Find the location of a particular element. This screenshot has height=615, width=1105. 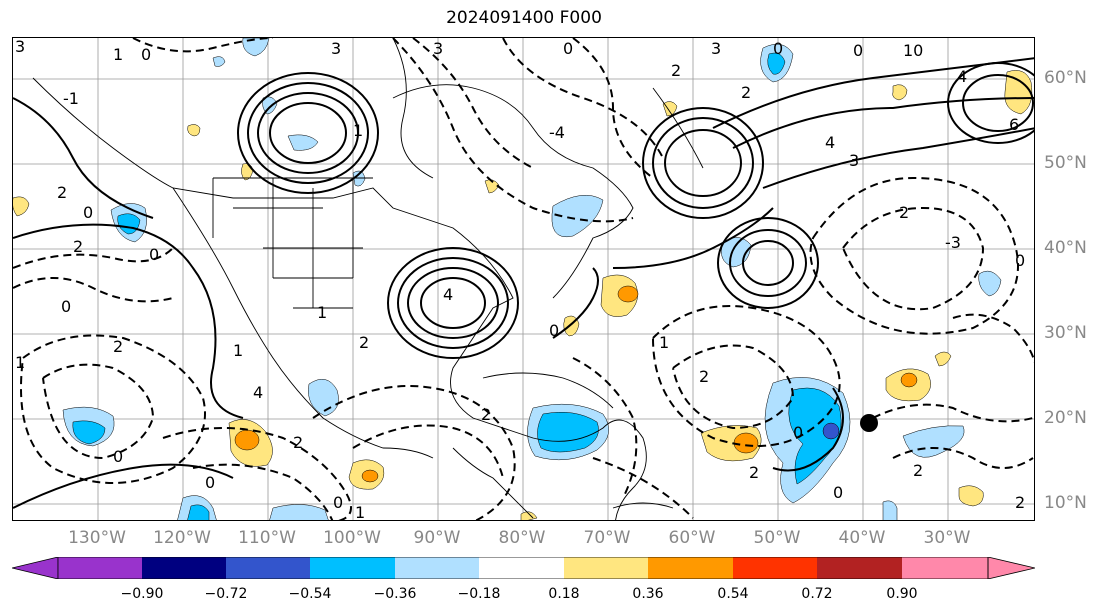

colorbar is located at coordinates (523, 568).